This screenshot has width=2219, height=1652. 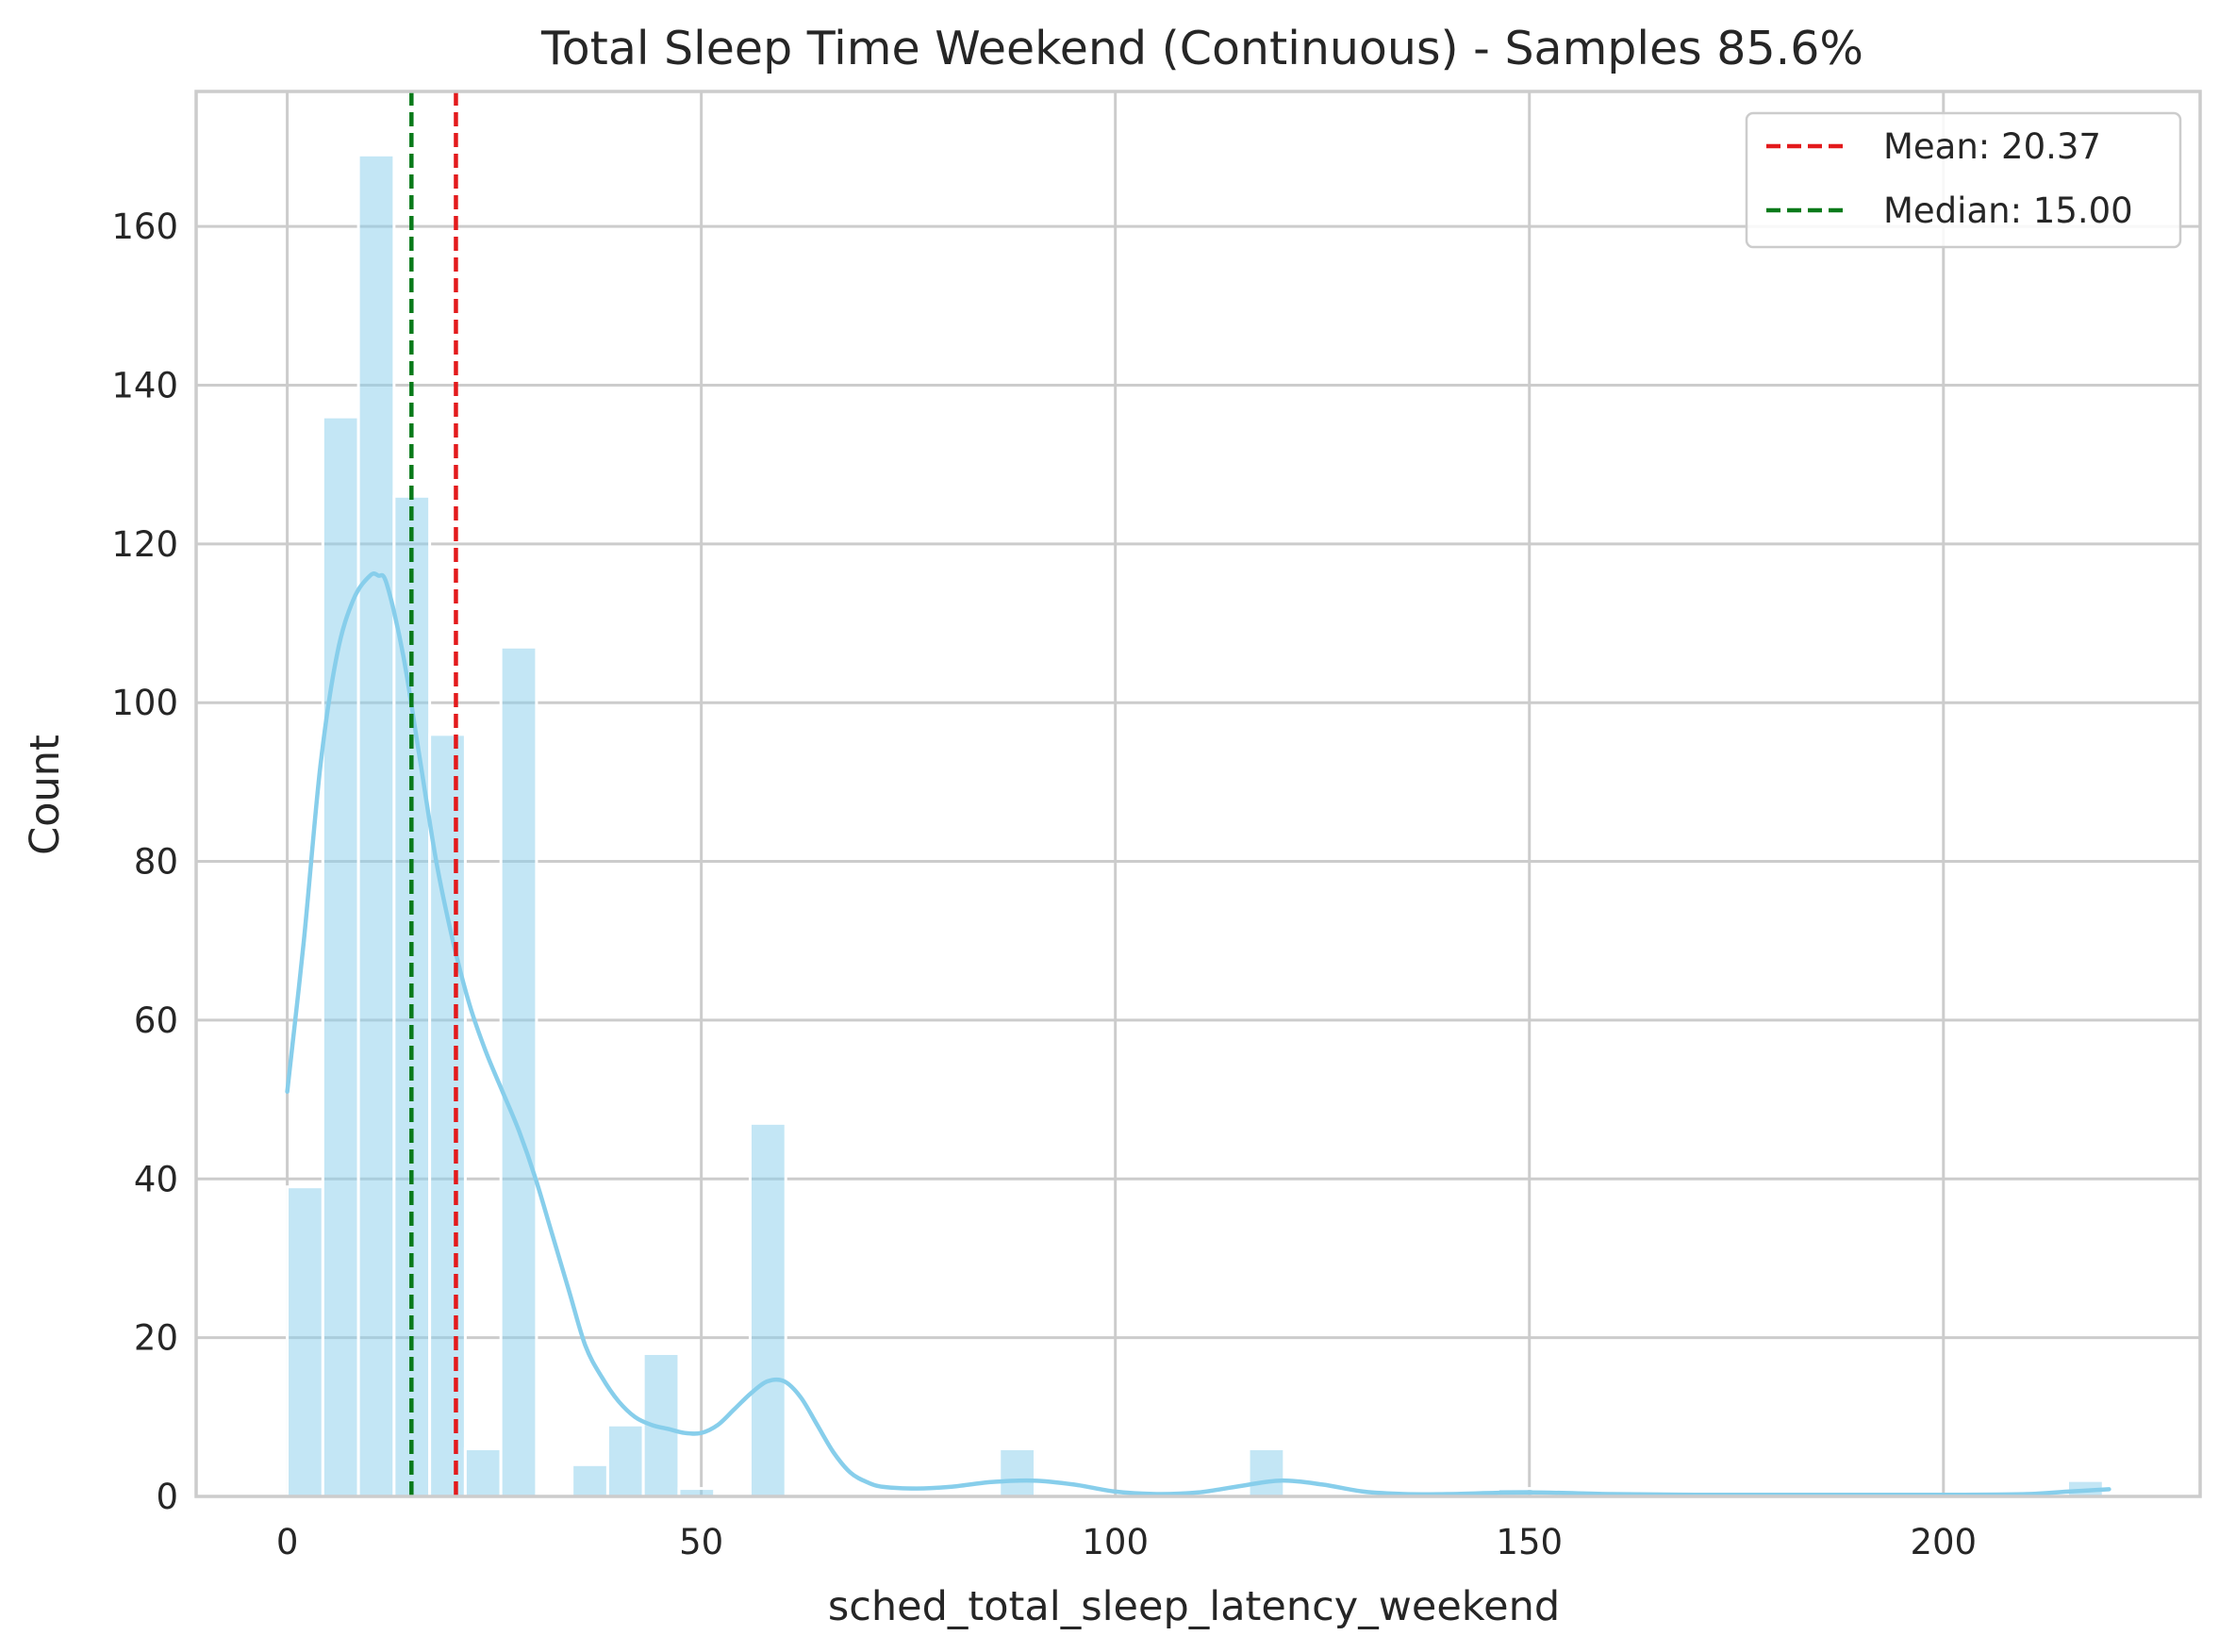 I want to click on x-tick-label: 150, so click(x=1529, y=1542).